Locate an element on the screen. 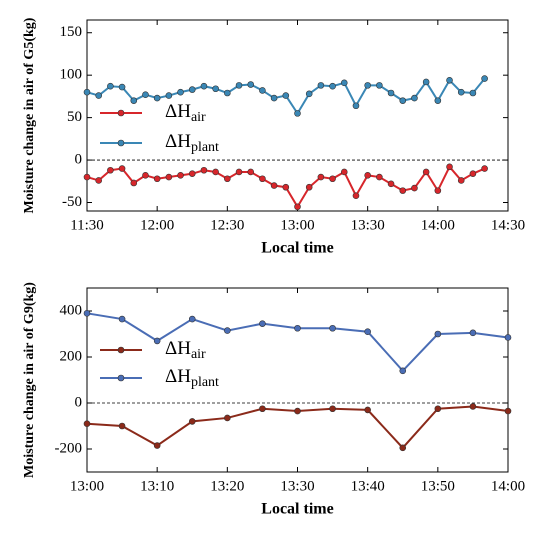 The width and height of the screenshot is (550, 543). x-tick-label: 13:40 is located at coordinates (368, 486).